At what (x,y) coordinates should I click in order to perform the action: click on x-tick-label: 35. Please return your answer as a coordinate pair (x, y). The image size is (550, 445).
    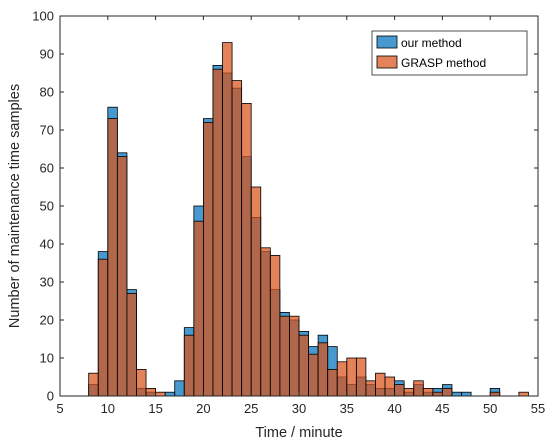
    Looking at the image, I should click on (347, 408).